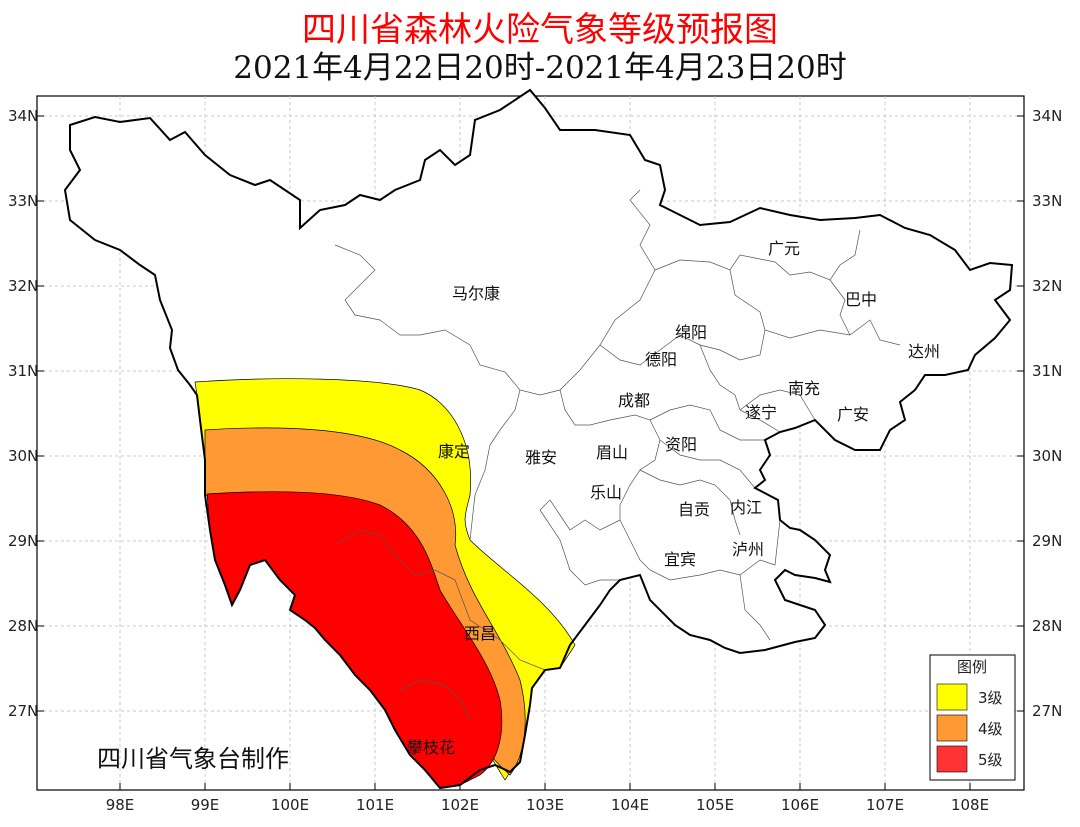 This screenshot has width=1080, height=827. I want to click on city-label-panzhihua: 攀枝花, so click(431, 747).